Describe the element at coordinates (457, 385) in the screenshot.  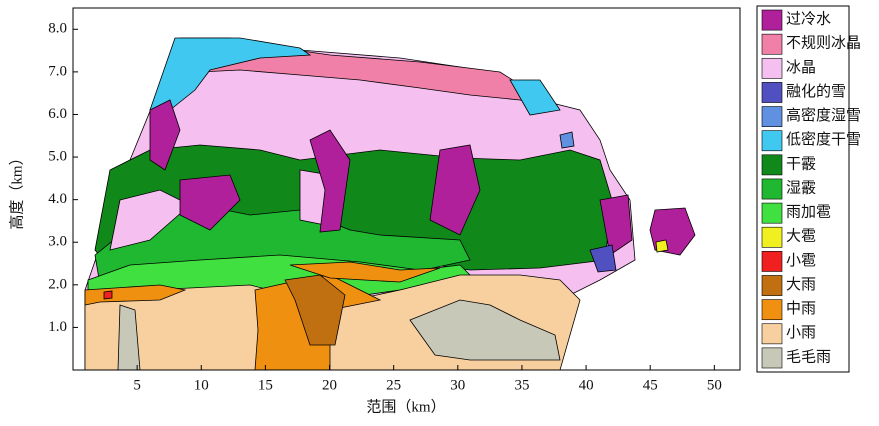
I see `x-tick-label: 30` at that location.